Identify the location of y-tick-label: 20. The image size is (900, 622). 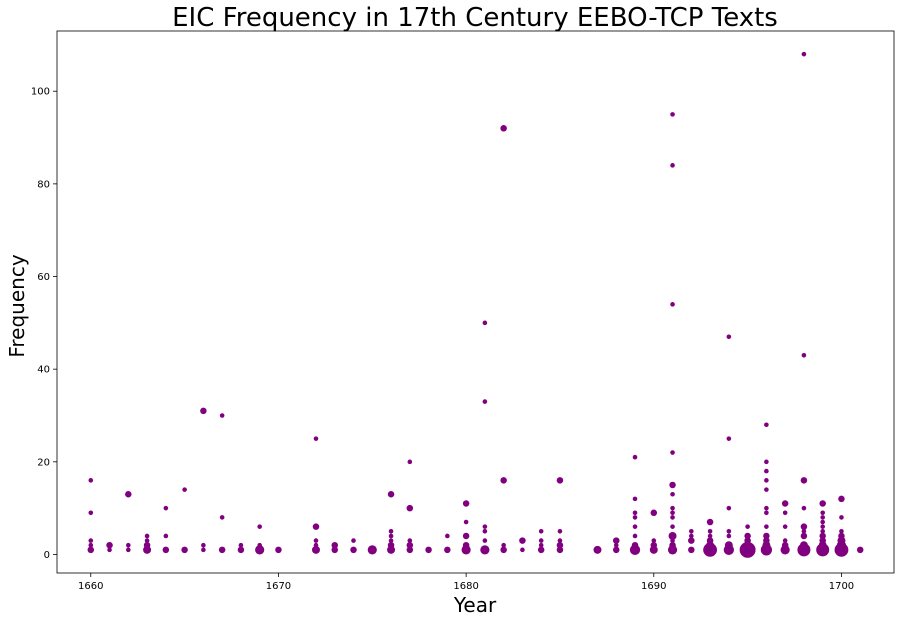
(43, 462).